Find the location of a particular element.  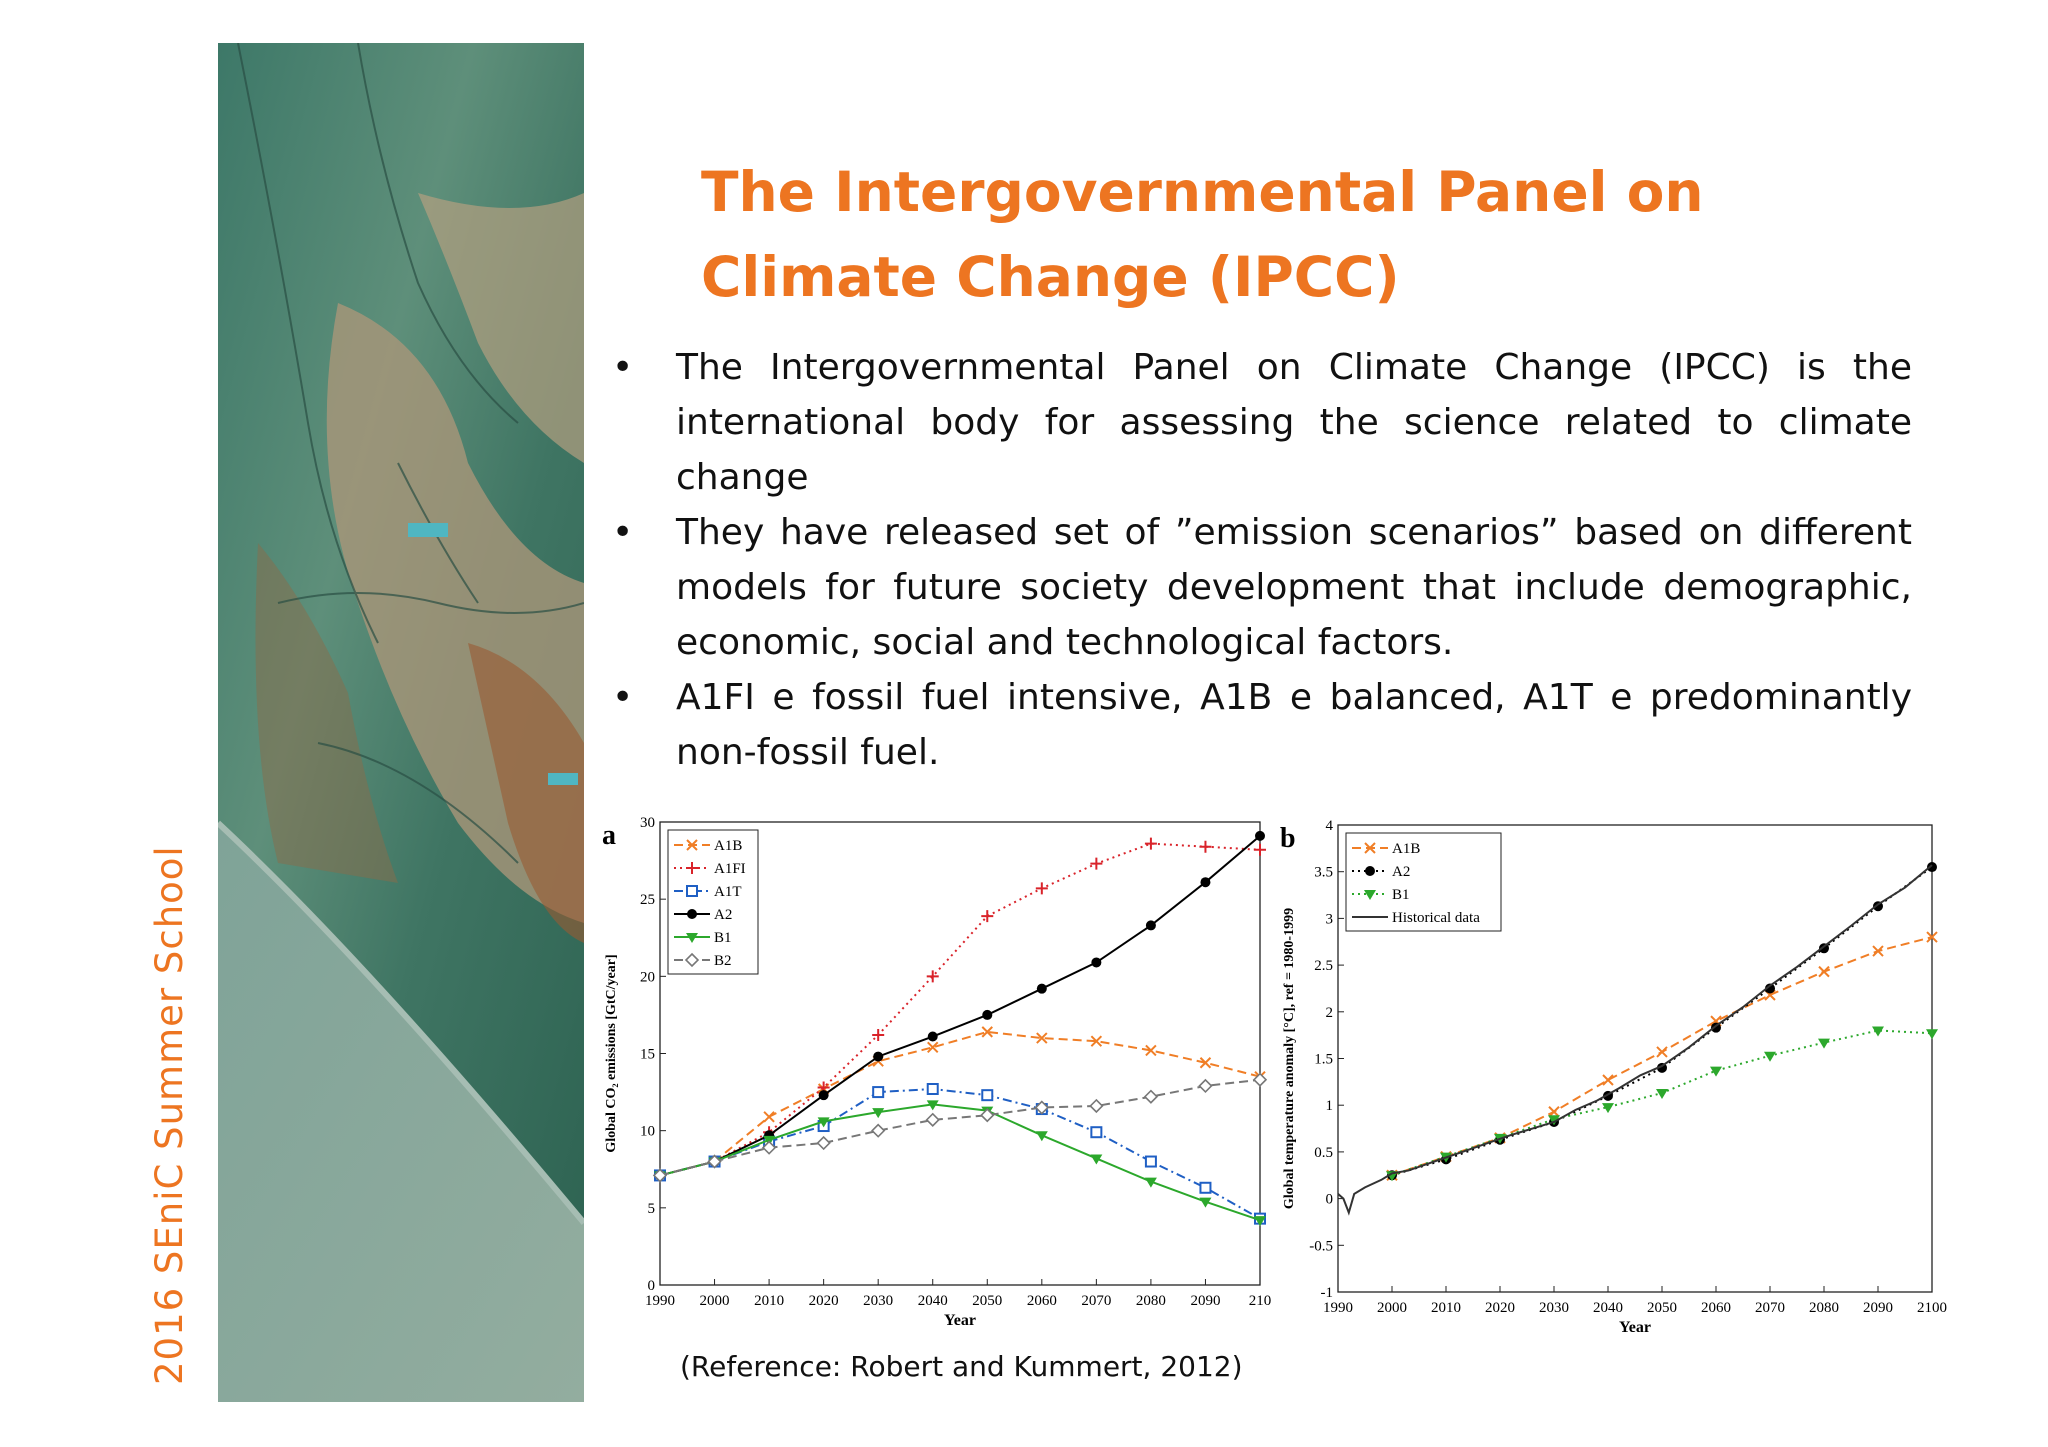

y-axis-label: Global CO₂ emissions [GtC/year] is located at coordinates (611, 1053).